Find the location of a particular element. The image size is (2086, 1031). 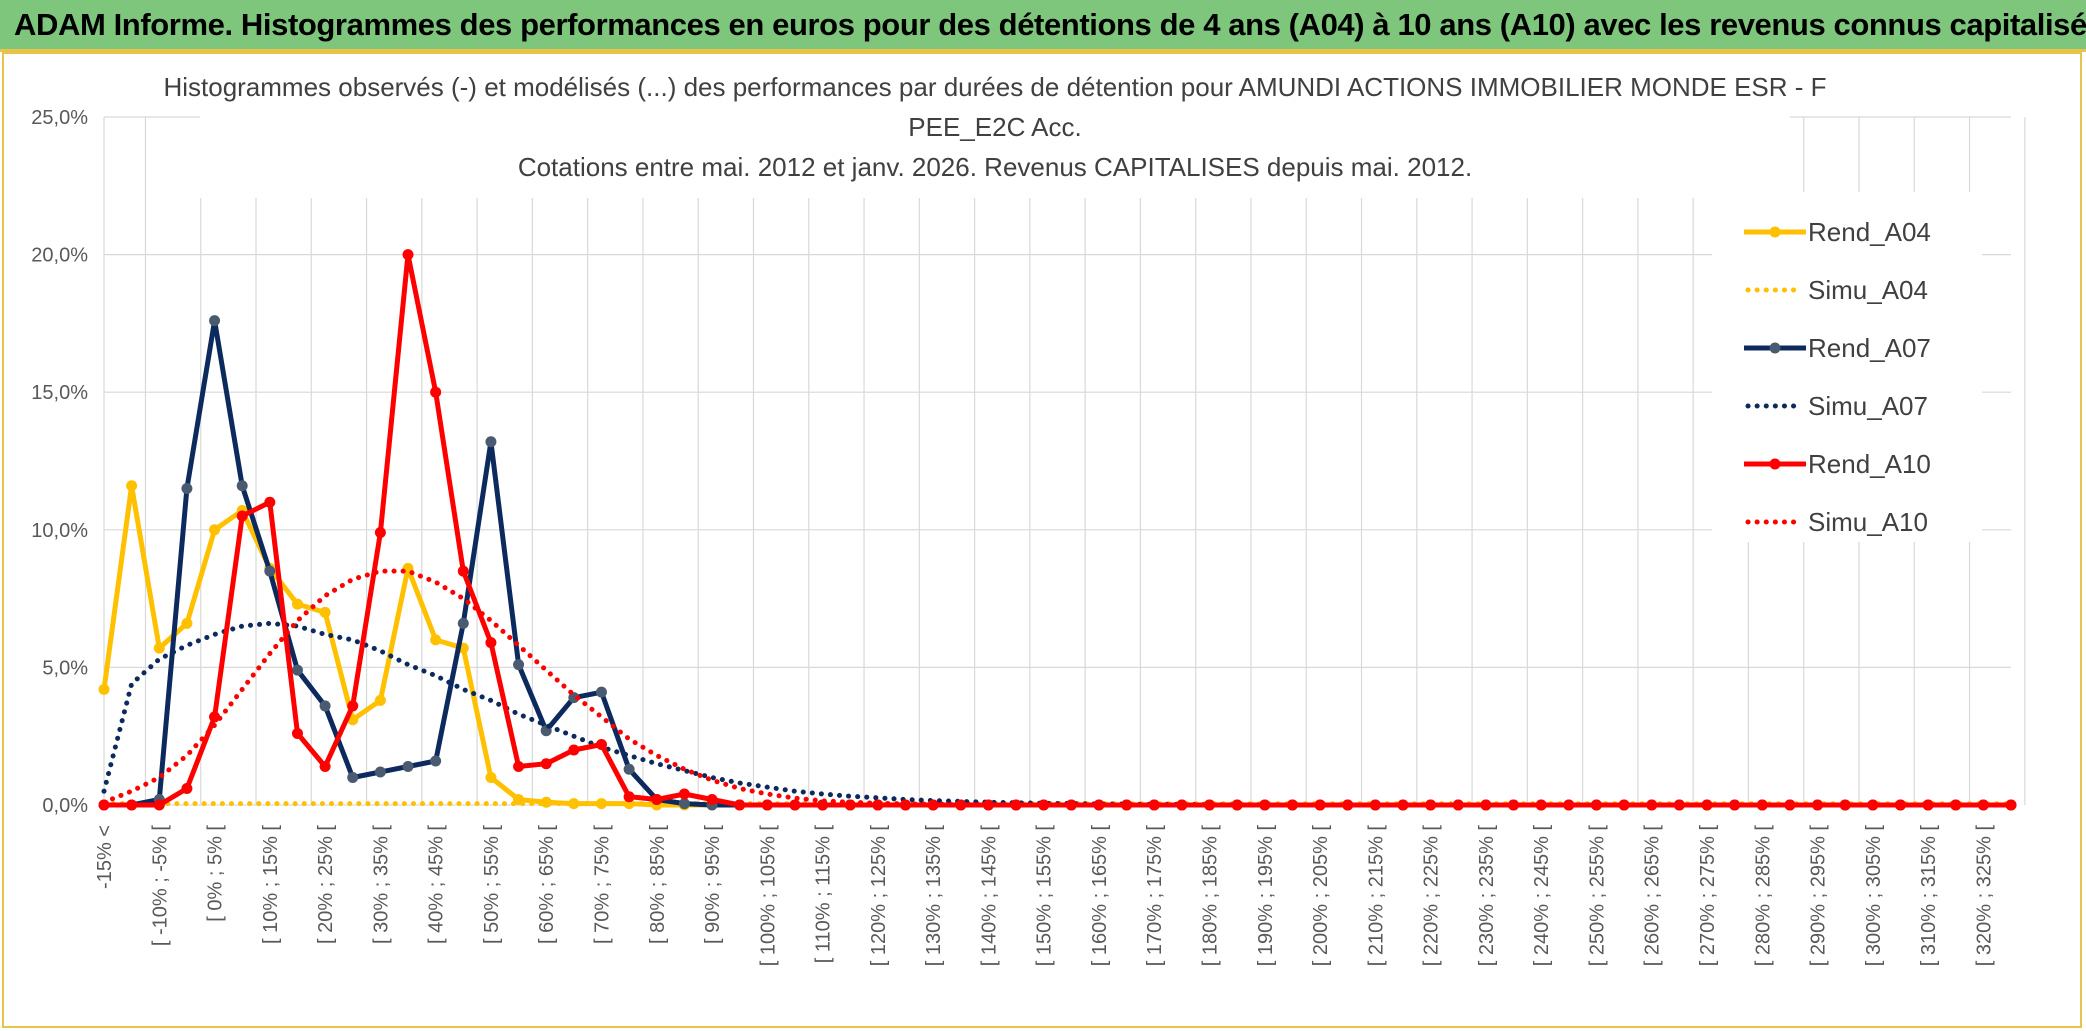

legend-label-rend-a10: Rend_A10 is located at coordinates (1869, 464).